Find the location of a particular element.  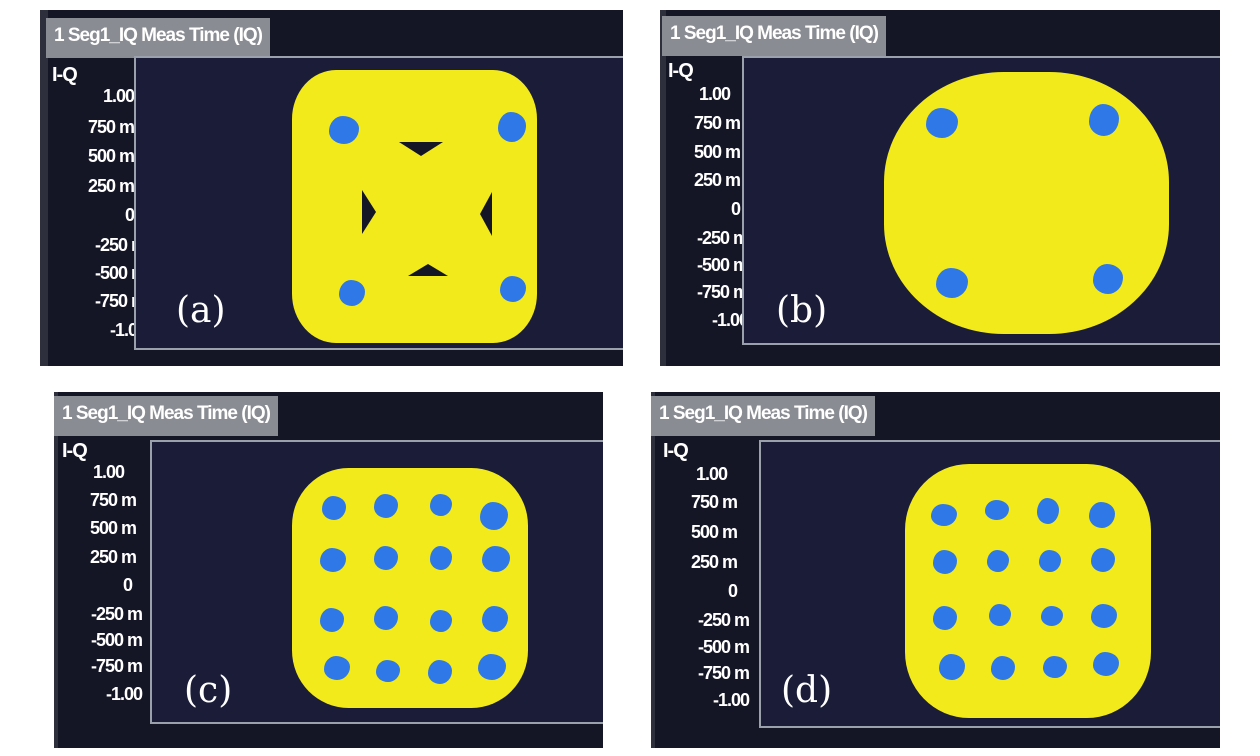

panel-label: (c) is located at coordinates (208, 690).